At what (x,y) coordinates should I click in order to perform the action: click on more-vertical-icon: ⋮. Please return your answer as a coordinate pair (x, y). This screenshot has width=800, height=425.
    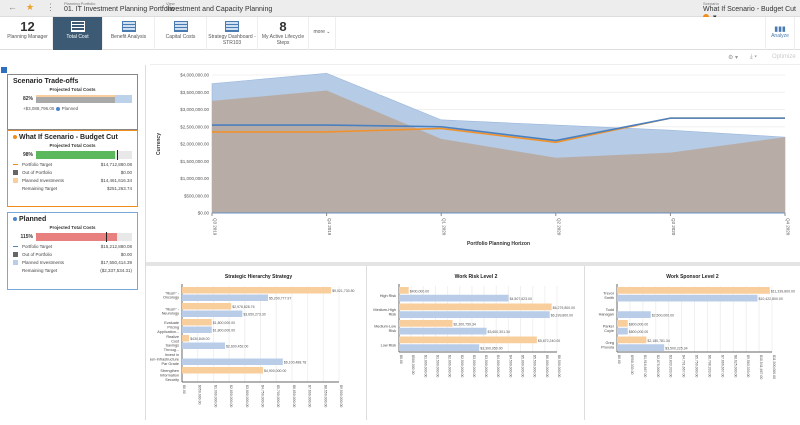
    Looking at the image, I should click on (50, 7).